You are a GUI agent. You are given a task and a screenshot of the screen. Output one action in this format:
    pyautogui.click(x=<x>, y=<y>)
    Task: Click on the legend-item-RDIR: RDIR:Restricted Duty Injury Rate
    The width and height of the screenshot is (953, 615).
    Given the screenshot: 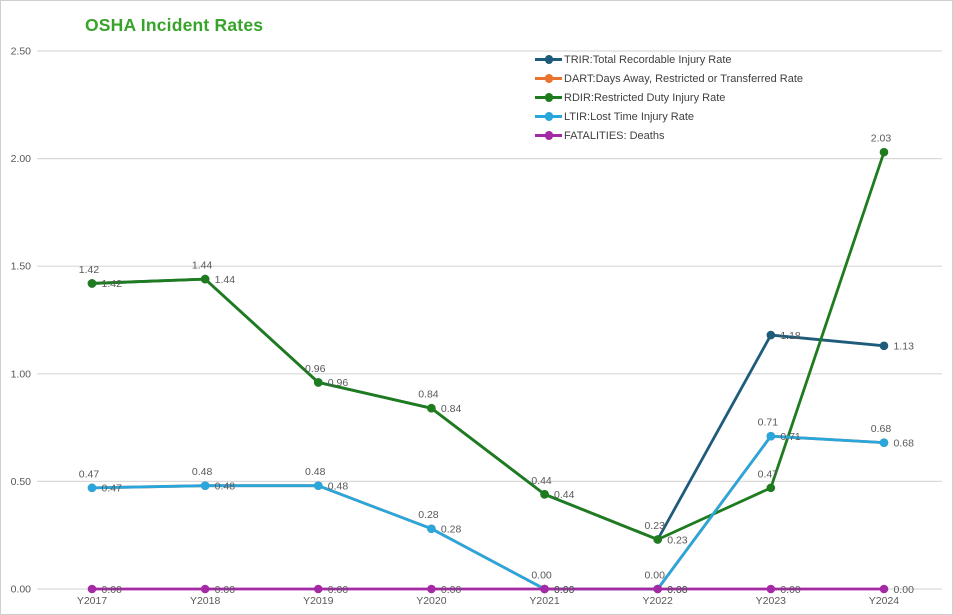 What is the action you would take?
    pyautogui.click(x=669, y=97)
    